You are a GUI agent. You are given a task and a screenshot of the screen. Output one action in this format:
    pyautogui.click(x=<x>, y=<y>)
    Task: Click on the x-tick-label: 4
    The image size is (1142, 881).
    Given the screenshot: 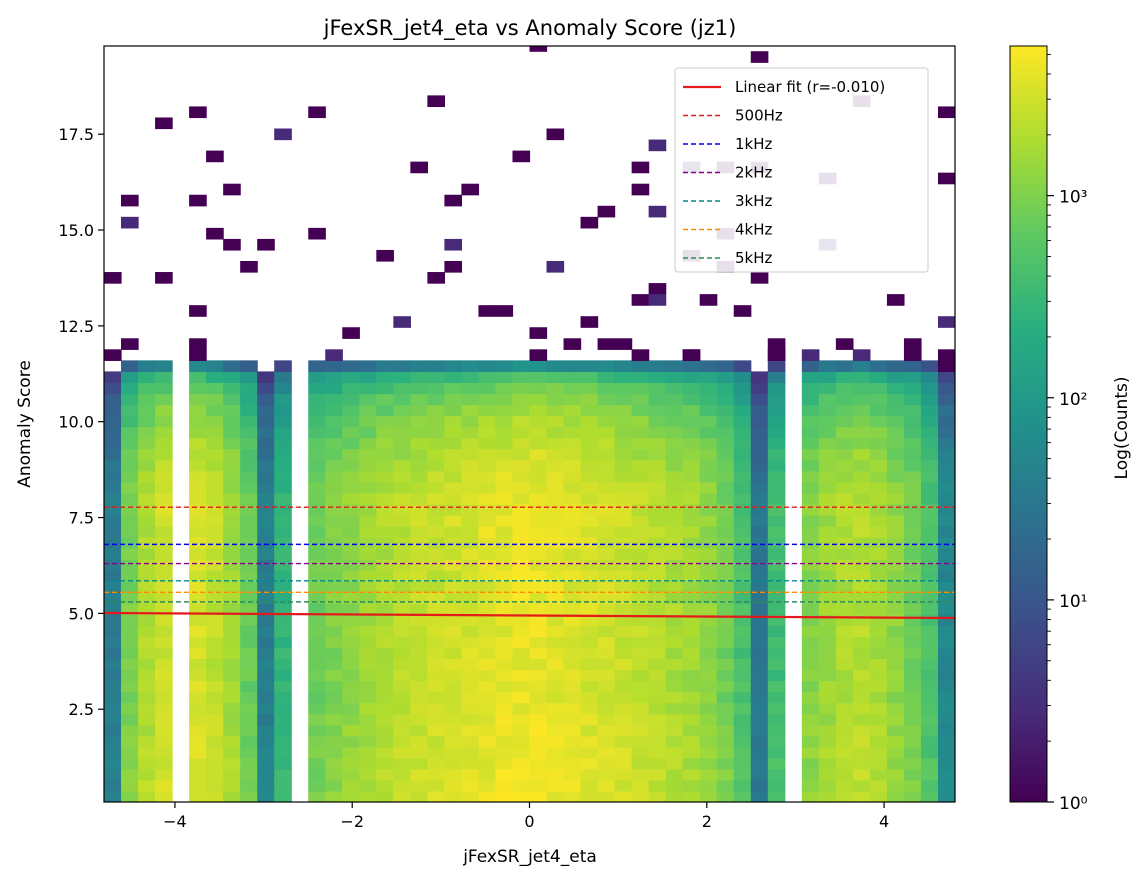 What is the action you would take?
    pyautogui.click(x=884, y=821)
    